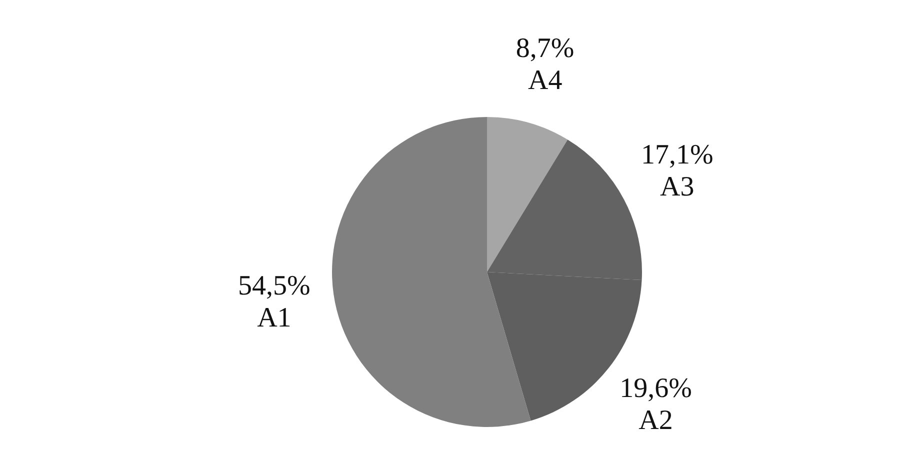 This screenshot has width=899, height=459. What do you see at coordinates (545, 80) in the screenshot?
I see `slice-label: A4` at bounding box center [545, 80].